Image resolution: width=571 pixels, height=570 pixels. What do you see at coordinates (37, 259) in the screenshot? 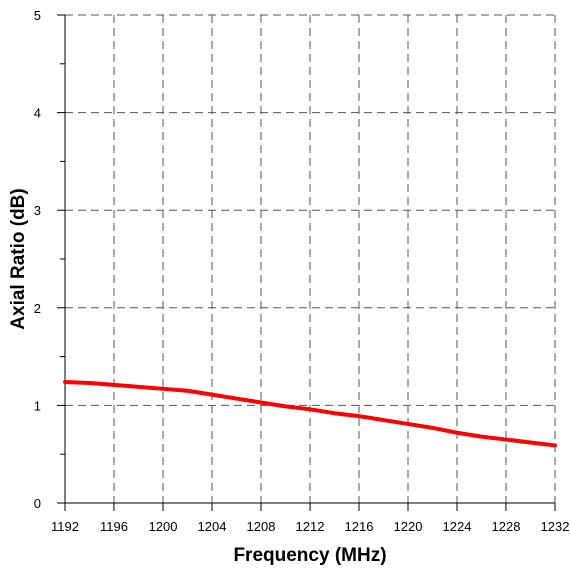
I see `y-tick-labels: 0 1 2 3 4 5` at bounding box center [37, 259].